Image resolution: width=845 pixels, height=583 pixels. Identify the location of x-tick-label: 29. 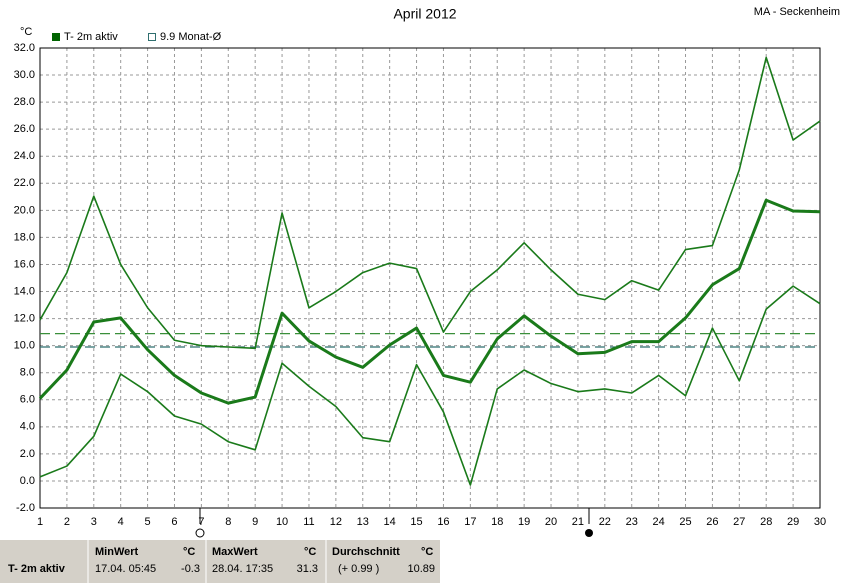
(793, 522).